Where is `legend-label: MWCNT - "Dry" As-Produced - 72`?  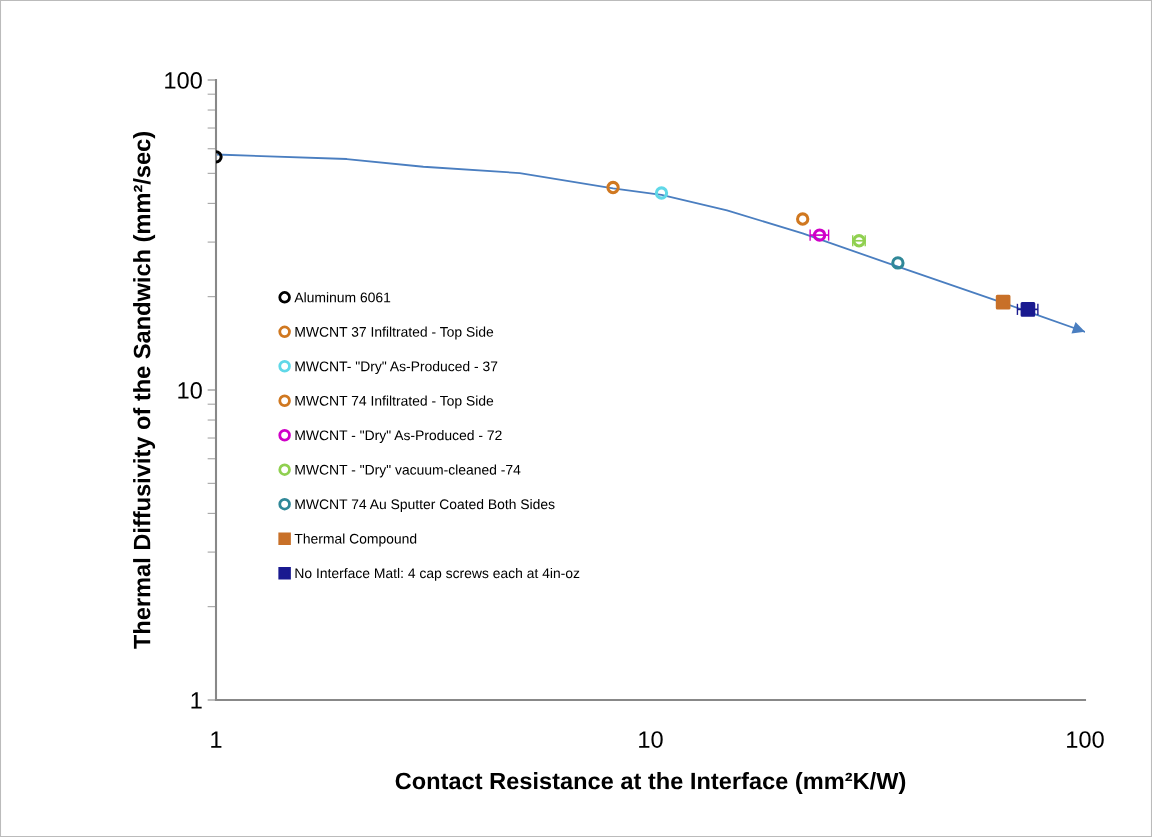
legend-label: MWCNT - "Dry" As-Produced - 72 is located at coordinates (398, 436).